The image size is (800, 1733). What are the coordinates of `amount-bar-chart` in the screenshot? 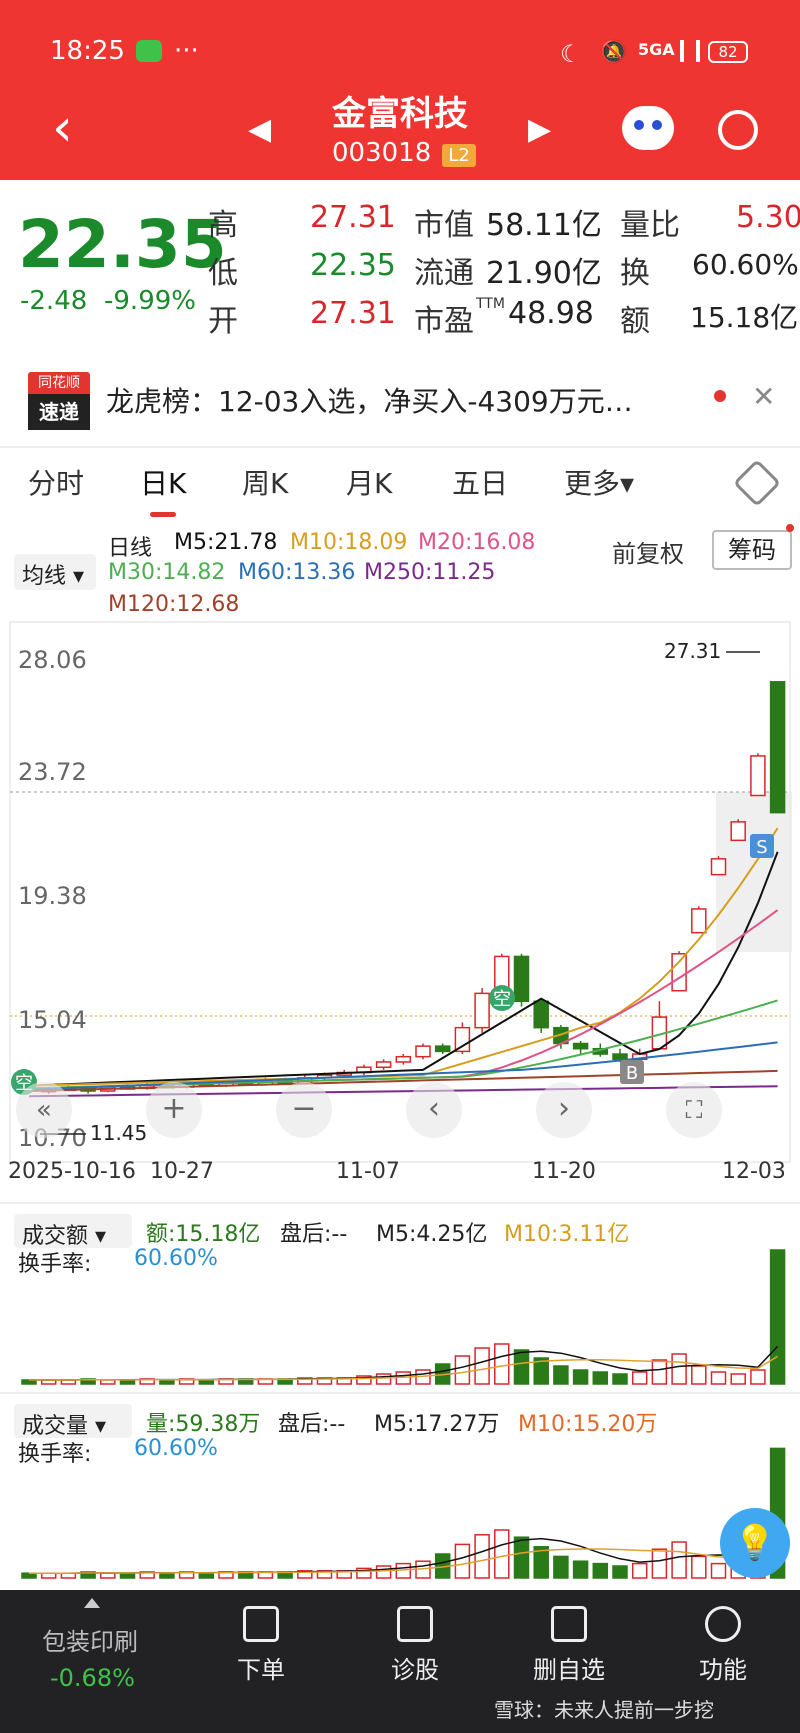 It's located at (403, 1317).